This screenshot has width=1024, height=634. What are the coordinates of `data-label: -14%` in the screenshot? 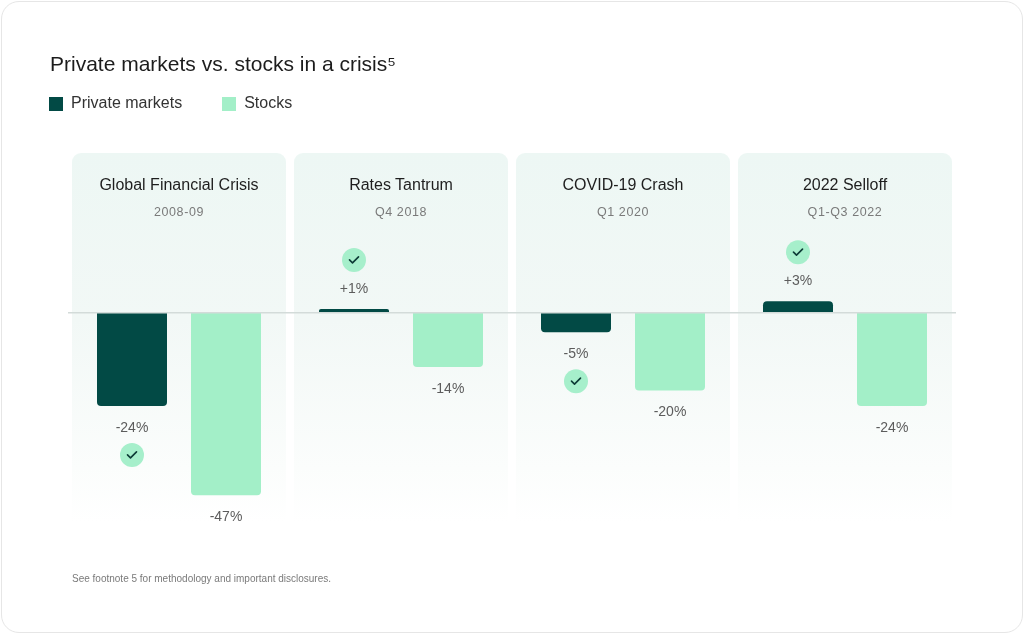 It's located at (448, 388).